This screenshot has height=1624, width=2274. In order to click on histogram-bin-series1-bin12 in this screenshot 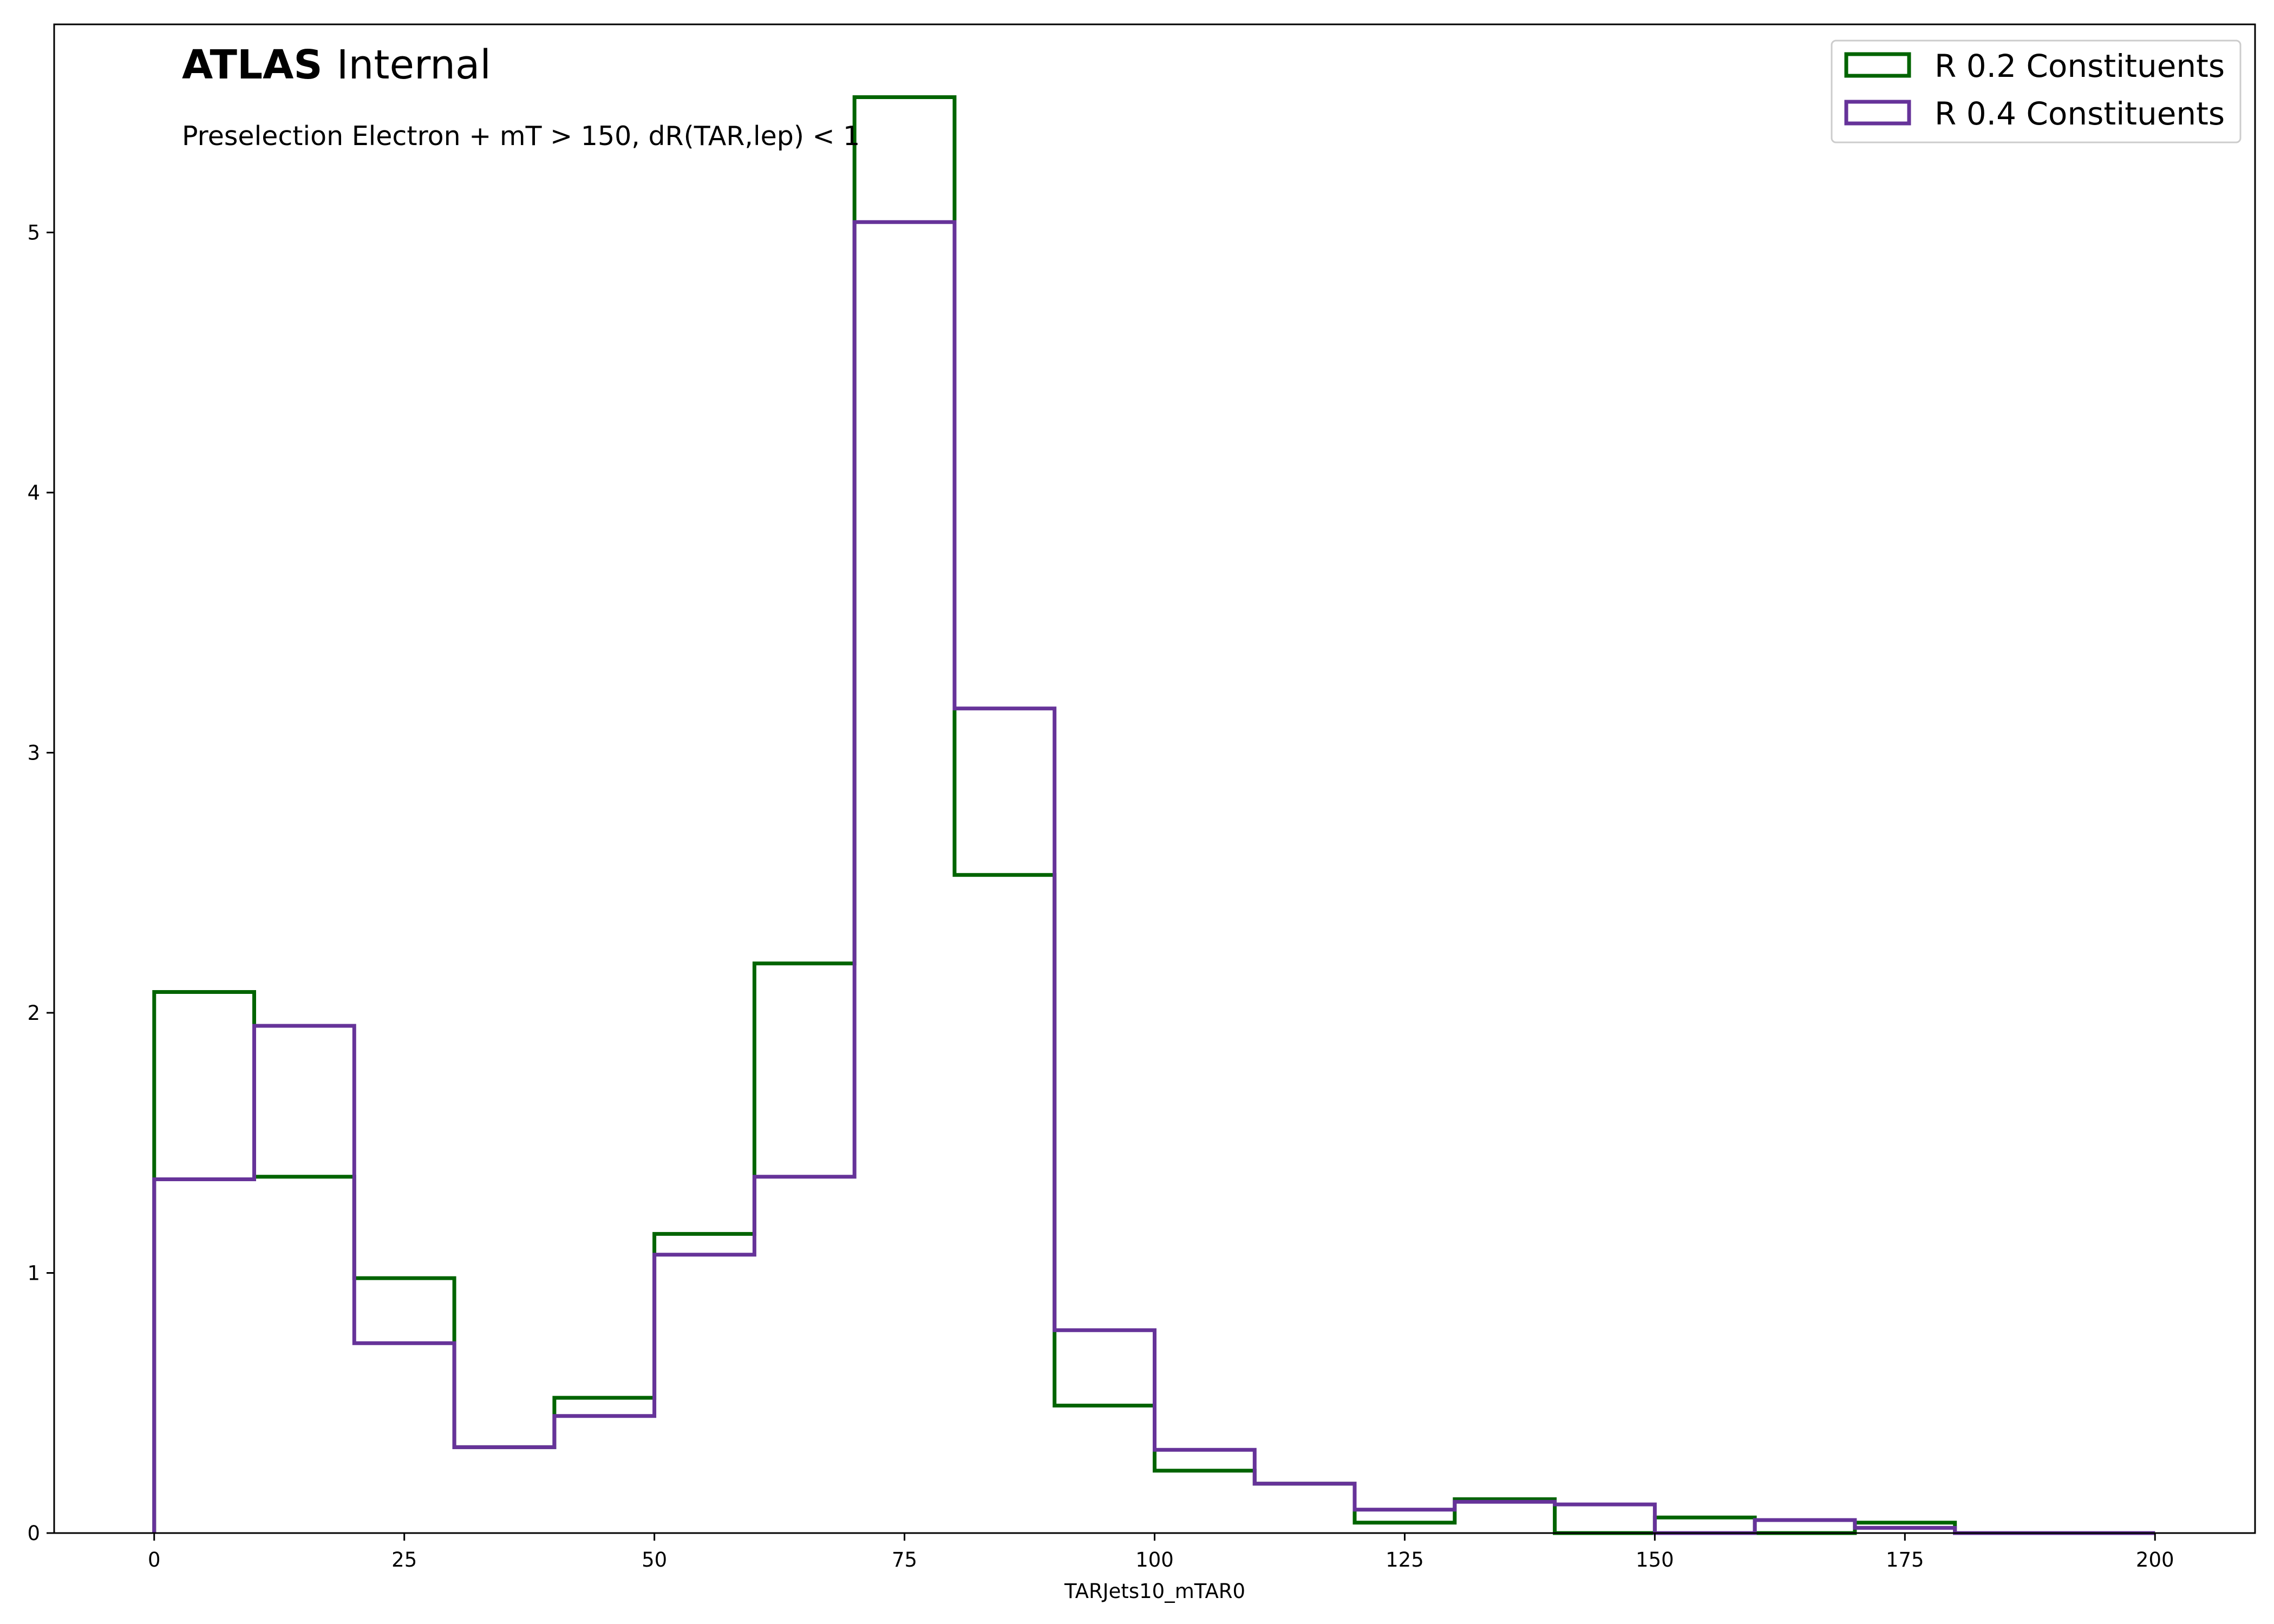, I will do `click(1405, 1521)`.